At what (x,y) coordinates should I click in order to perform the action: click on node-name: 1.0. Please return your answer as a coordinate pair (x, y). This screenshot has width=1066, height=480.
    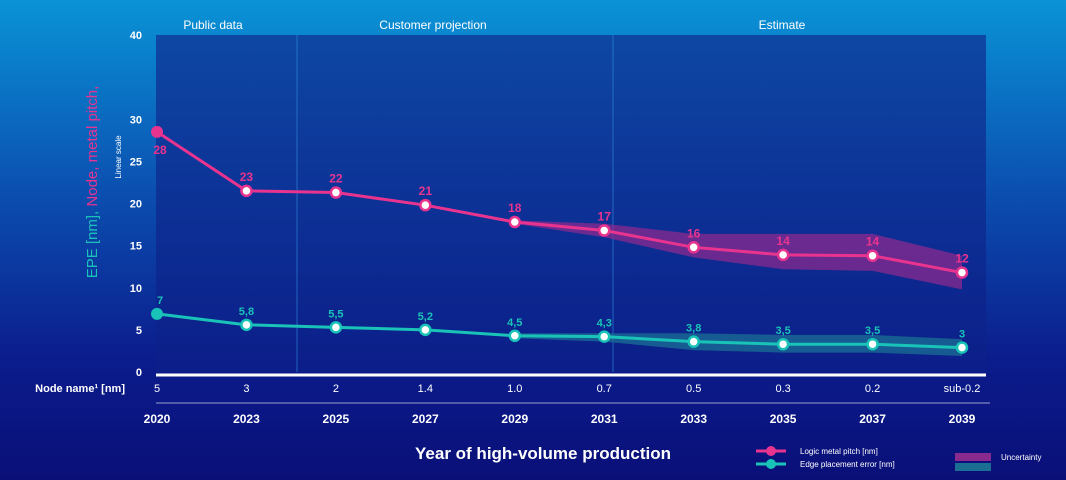
    Looking at the image, I should click on (514, 389).